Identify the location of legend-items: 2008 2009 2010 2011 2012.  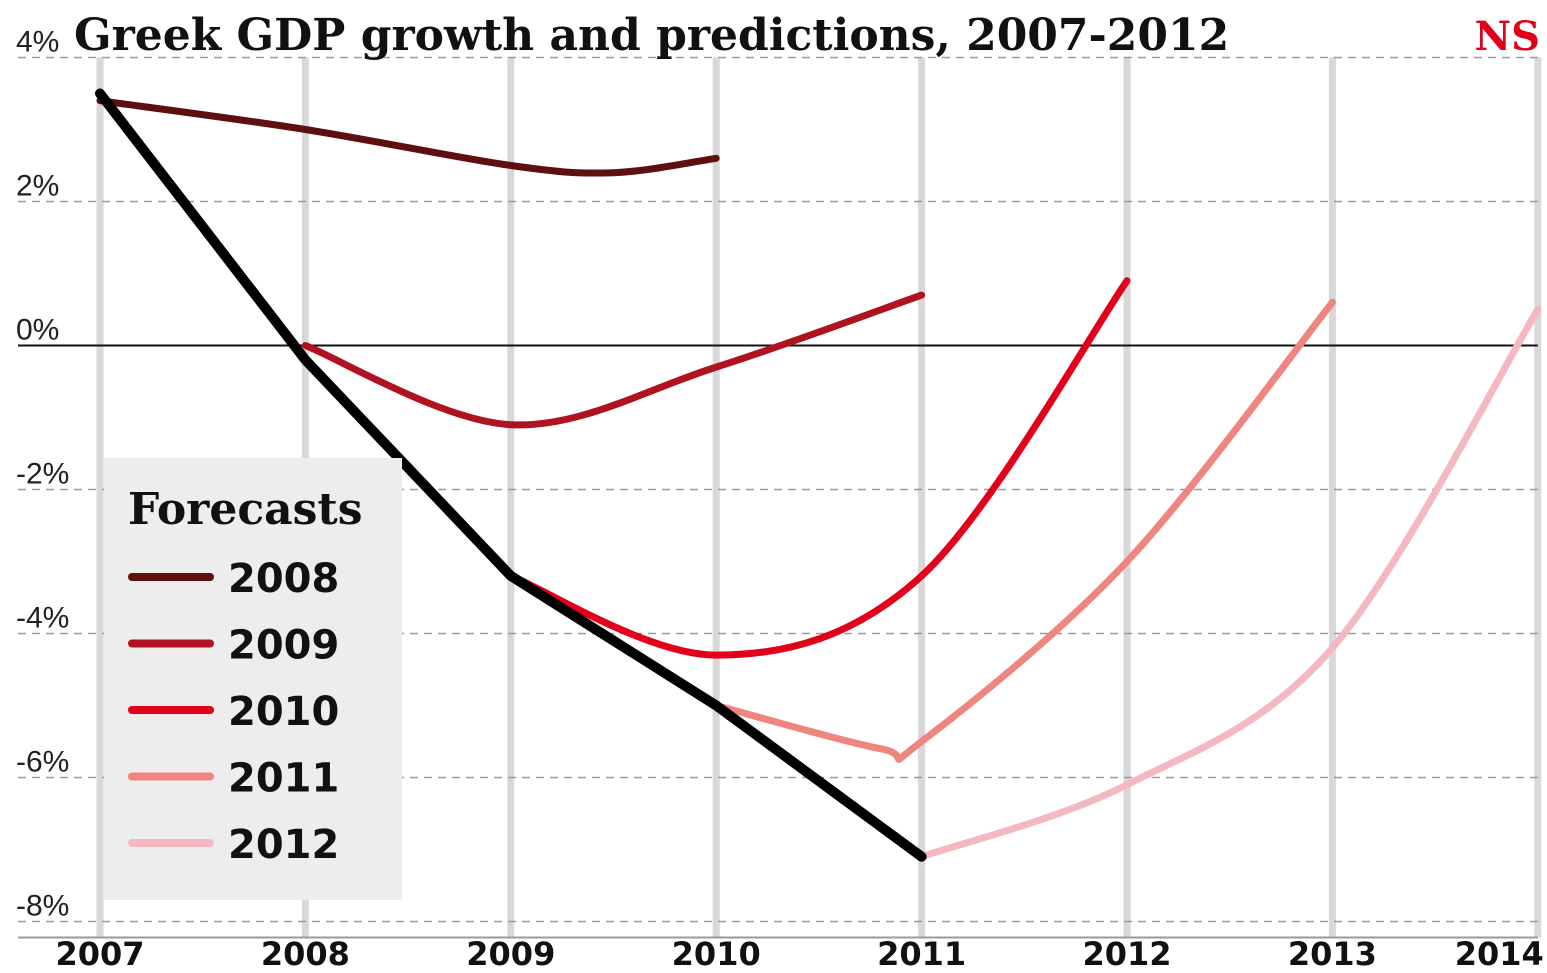
(233, 712).